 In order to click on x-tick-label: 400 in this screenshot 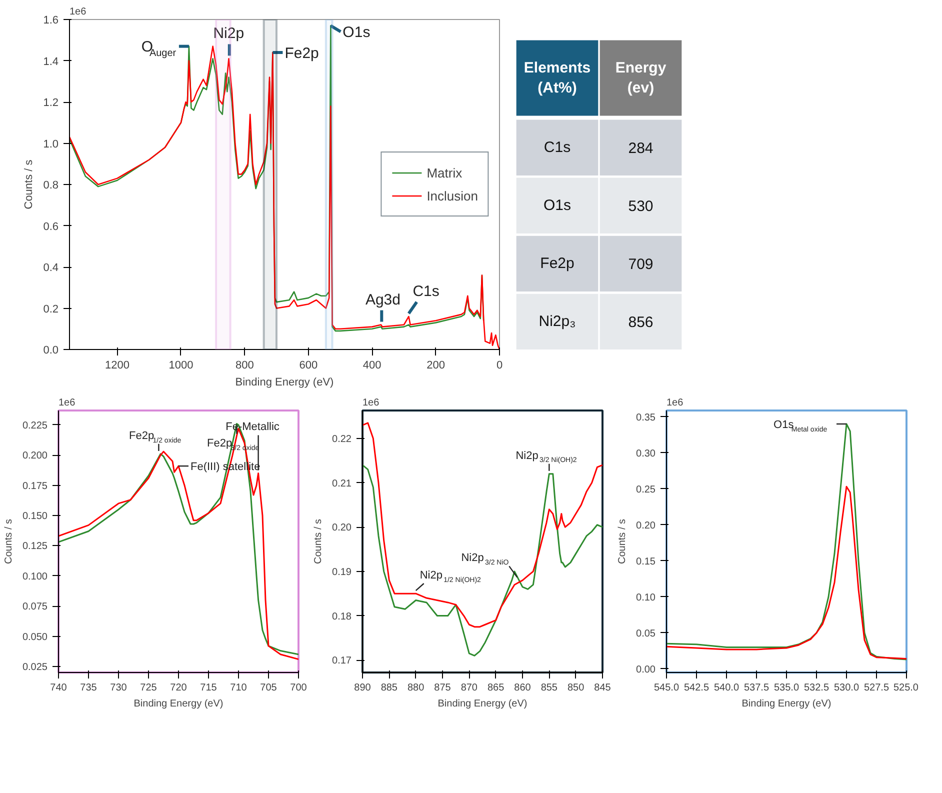, I will do `click(372, 366)`.